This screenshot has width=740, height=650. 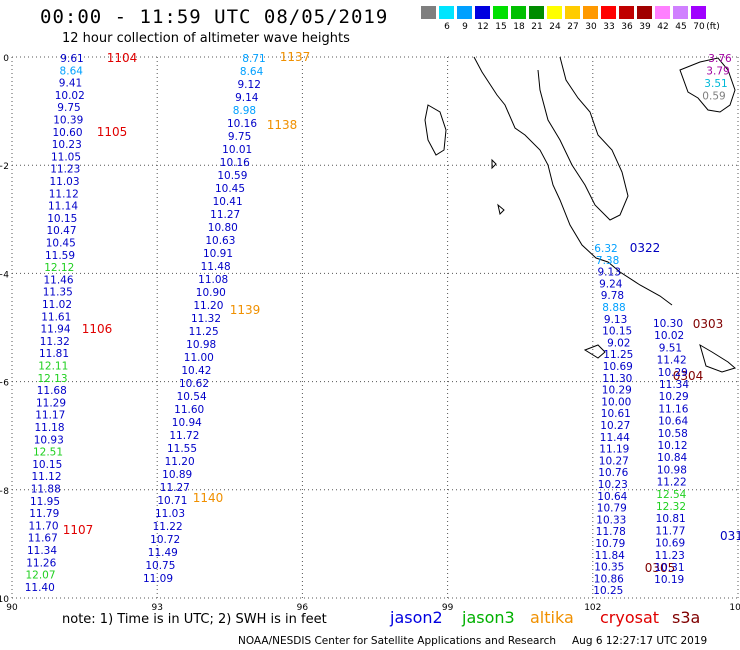 I want to click on swh-value: 11.05, so click(x=66, y=157).